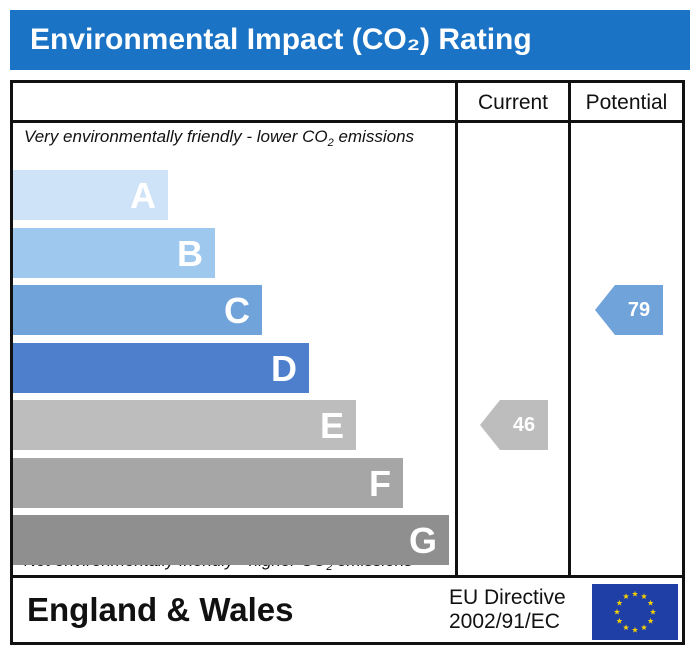 The height and width of the screenshot is (652, 700). Describe the element at coordinates (137, 310) in the screenshot. I see `band-c: C` at that location.